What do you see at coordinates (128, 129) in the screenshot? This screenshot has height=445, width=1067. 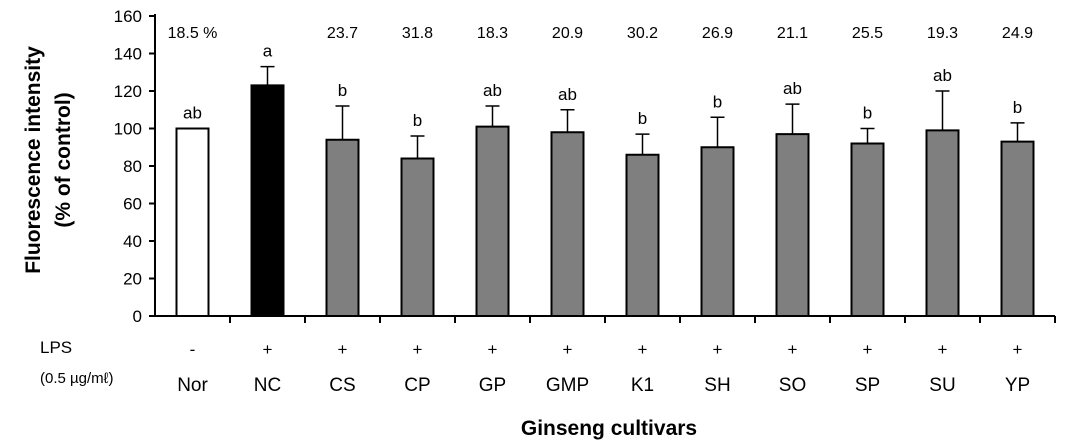 I see `y-tick-label: 100` at bounding box center [128, 129].